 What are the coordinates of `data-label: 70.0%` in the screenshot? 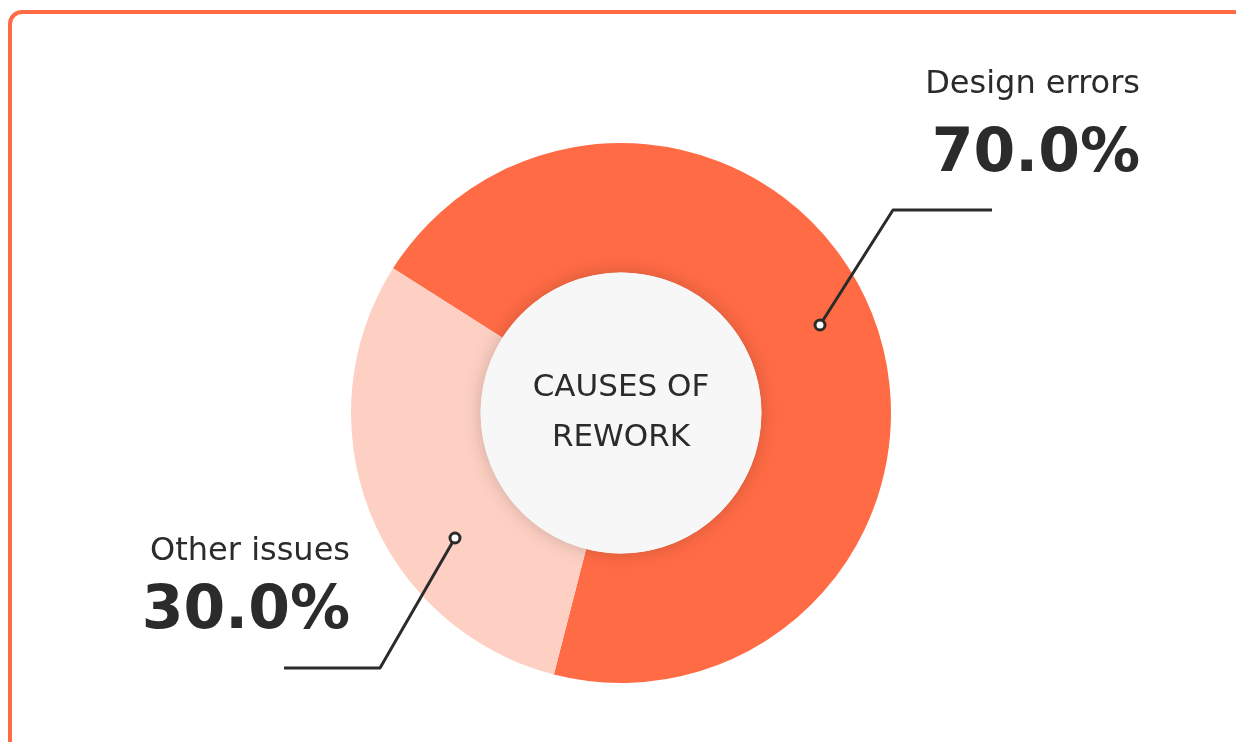 It's located at (1035, 149).